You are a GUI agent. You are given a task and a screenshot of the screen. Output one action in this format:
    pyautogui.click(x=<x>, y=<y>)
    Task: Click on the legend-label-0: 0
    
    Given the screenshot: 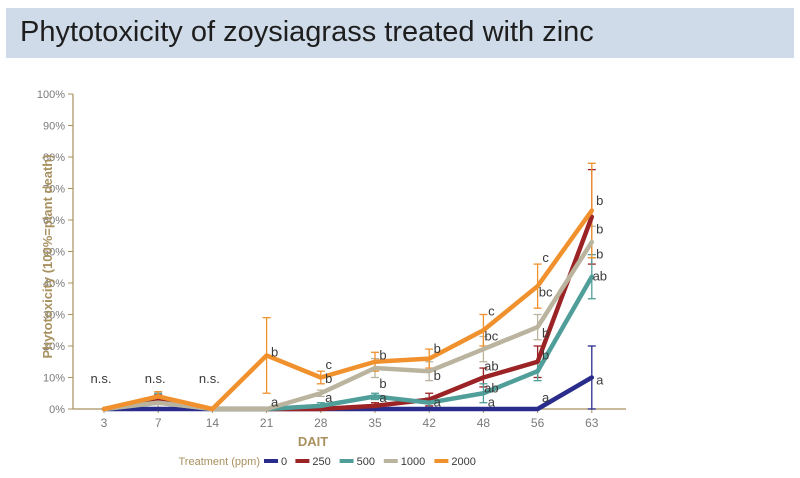 What is the action you would take?
    pyautogui.click(x=284, y=462)
    